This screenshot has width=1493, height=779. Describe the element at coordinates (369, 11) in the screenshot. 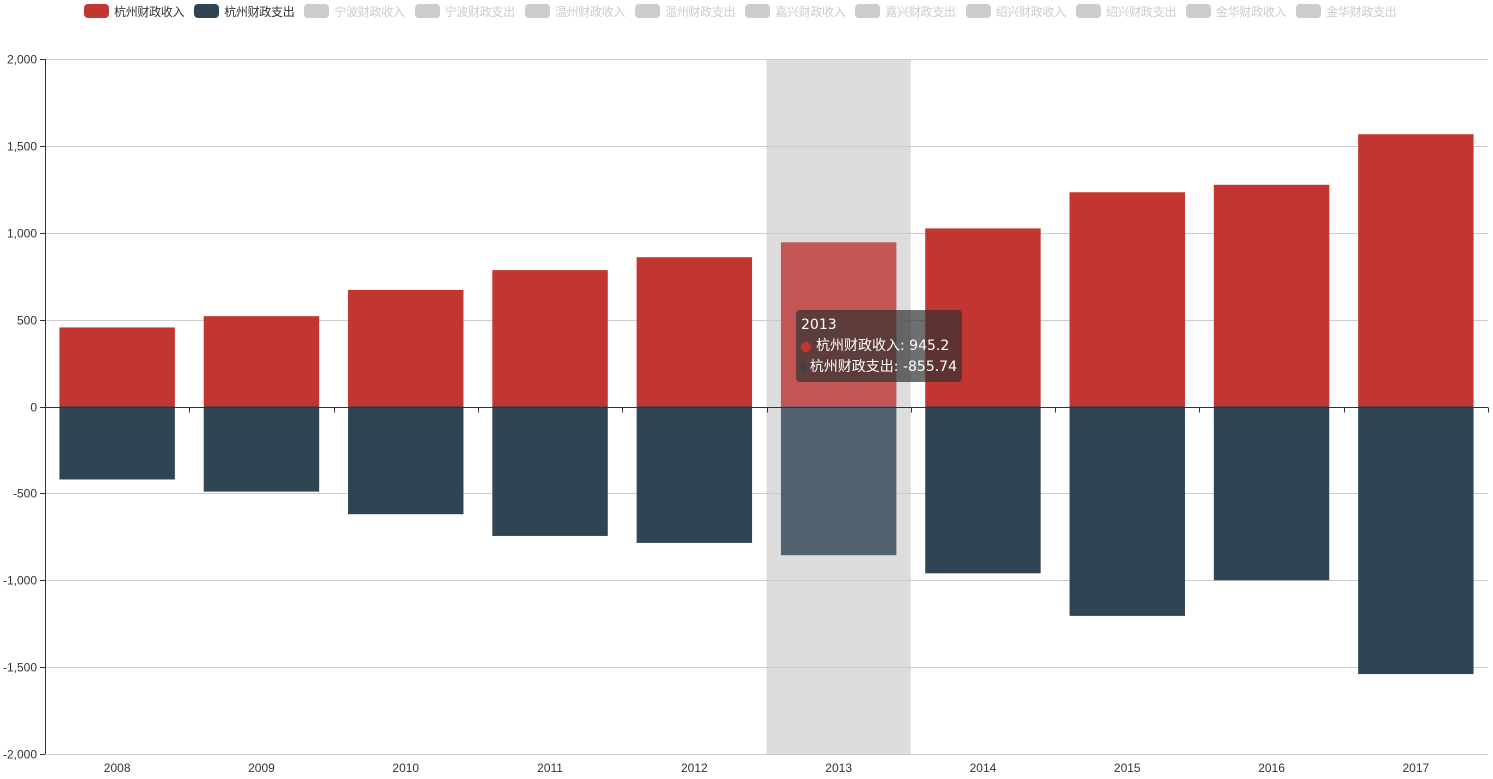

I see `legend-label: 宁波财政收入` at that location.